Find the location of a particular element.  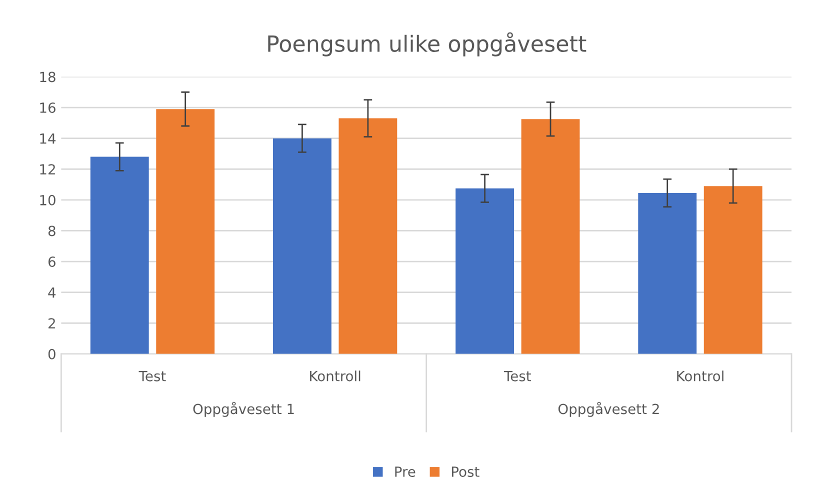

y-tick-label: 12 is located at coordinates (47, 169).